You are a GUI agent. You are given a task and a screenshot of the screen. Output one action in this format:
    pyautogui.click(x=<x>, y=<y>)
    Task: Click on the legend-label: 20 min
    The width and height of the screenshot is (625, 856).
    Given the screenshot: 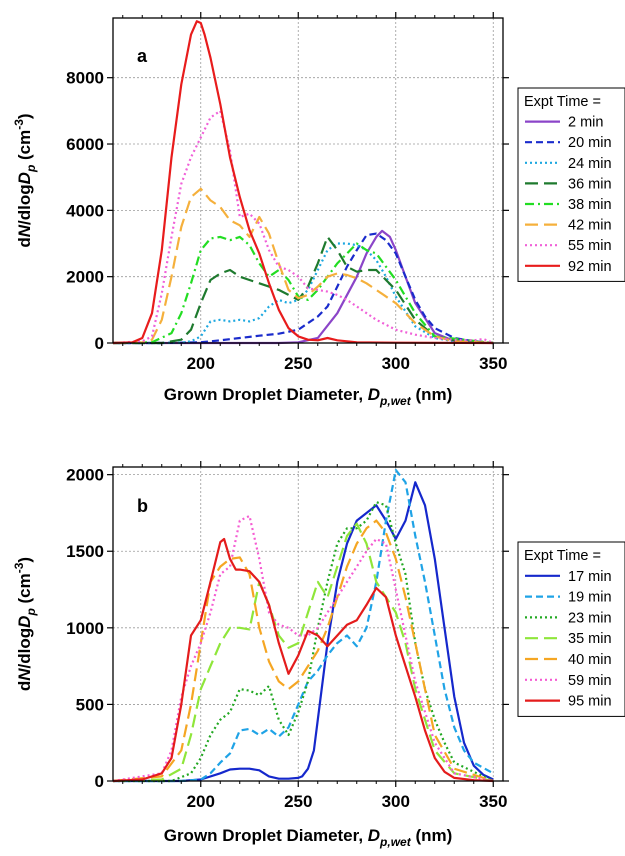 What is the action you would take?
    pyautogui.click(x=590, y=143)
    